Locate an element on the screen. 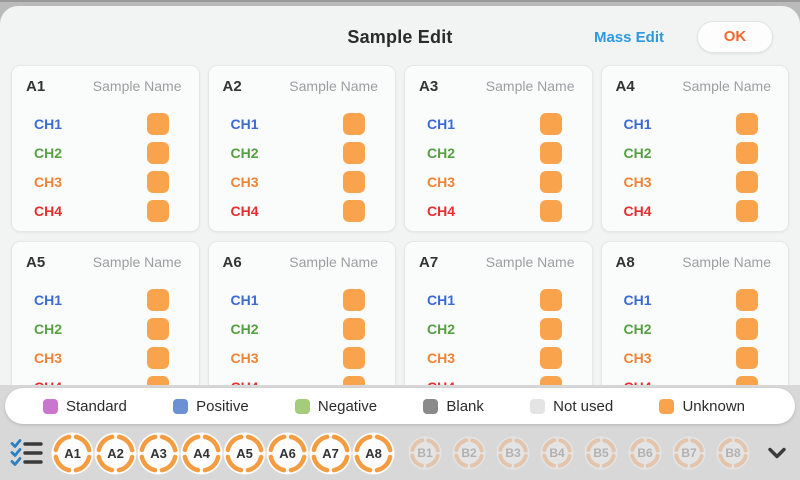 The width and height of the screenshot is (800, 480). channel-row: CH4 is located at coordinates (302, 210).